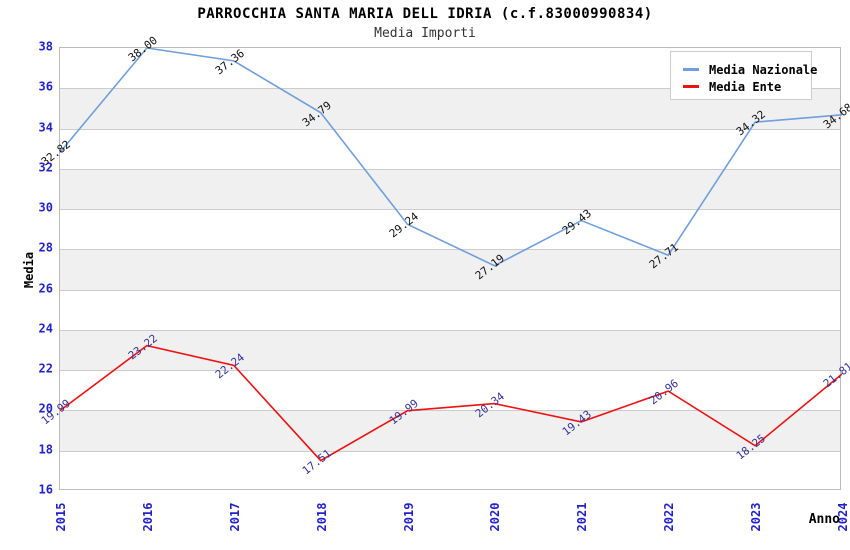  What do you see at coordinates (147, 517) in the screenshot?
I see `x-tick-label: 2016` at bounding box center [147, 517].